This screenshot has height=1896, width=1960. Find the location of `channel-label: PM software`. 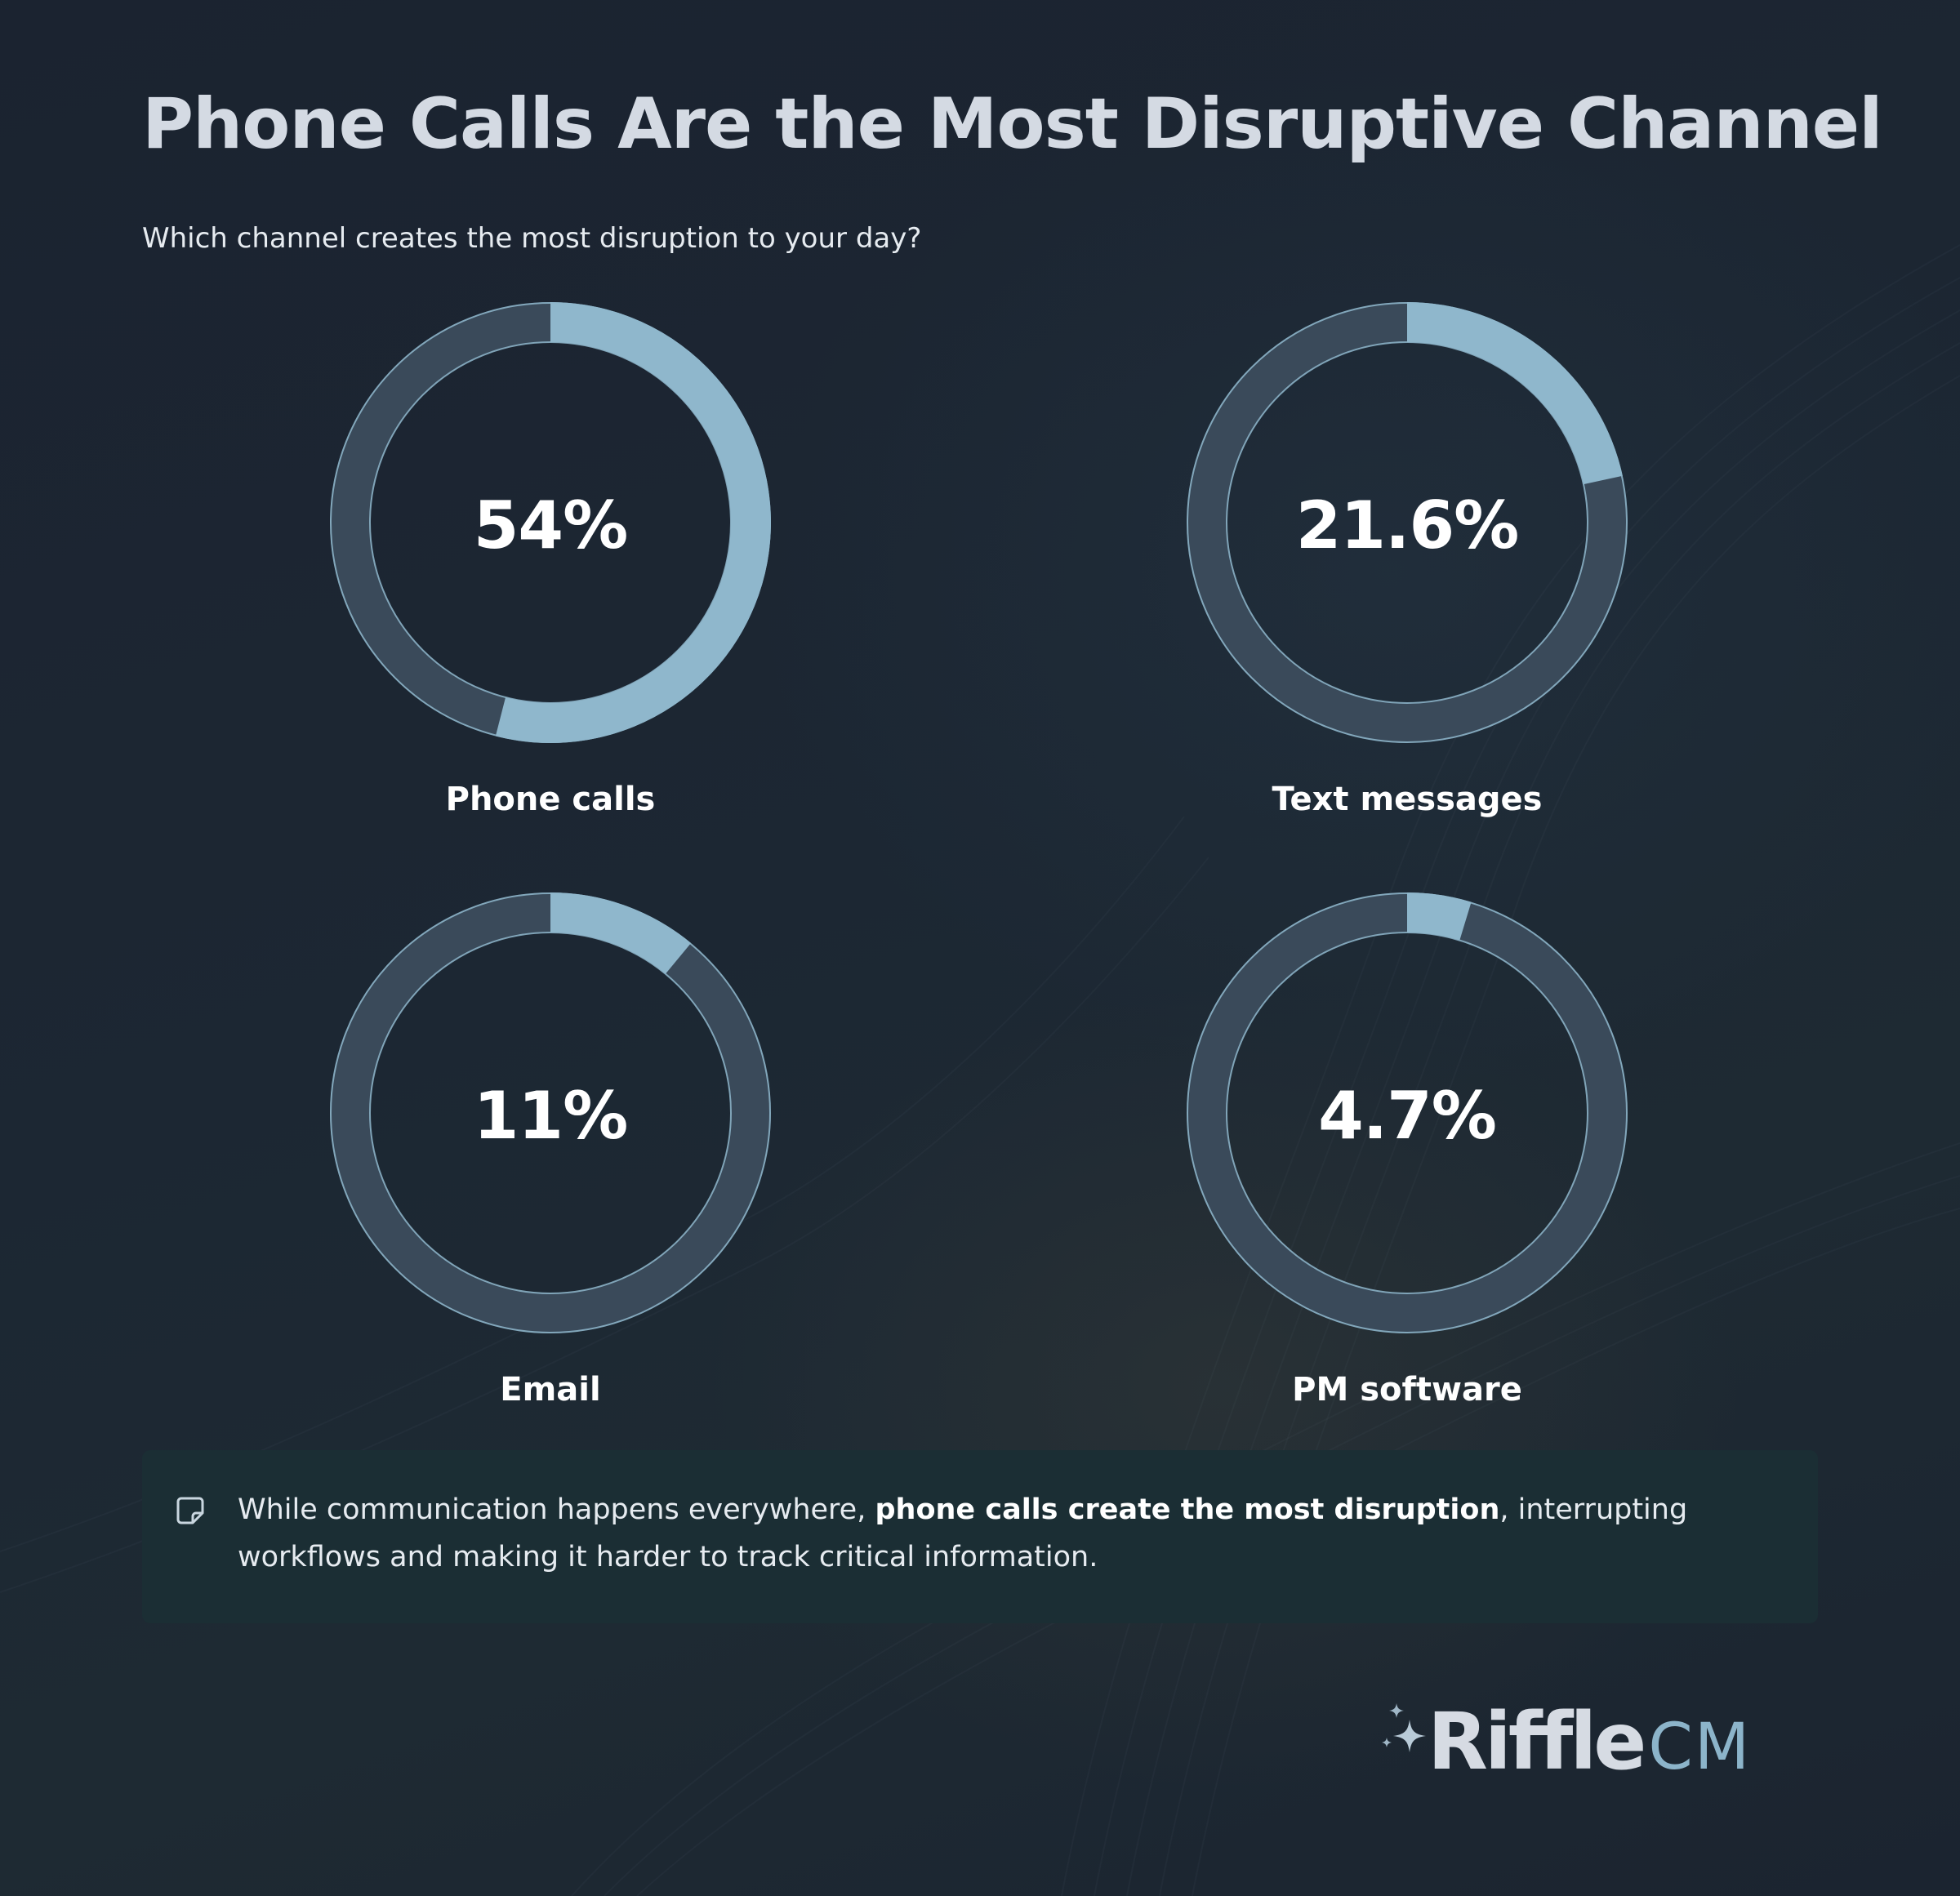

channel-label: PM software is located at coordinates (1407, 1390).